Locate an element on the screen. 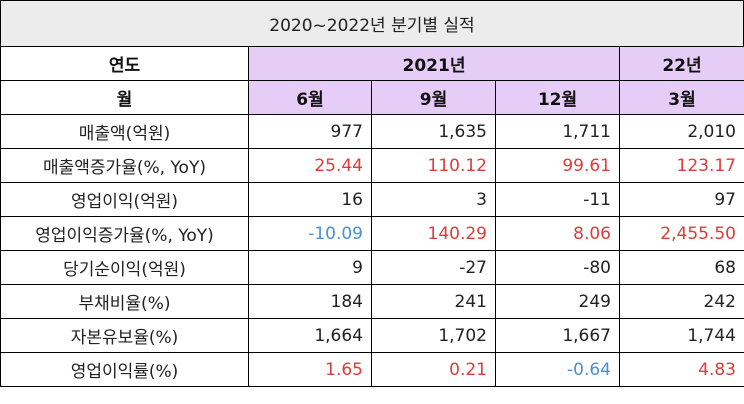 The width and height of the screenshot is (744, 404). table-cell: 1,664 is located at coordinates (310, 335).